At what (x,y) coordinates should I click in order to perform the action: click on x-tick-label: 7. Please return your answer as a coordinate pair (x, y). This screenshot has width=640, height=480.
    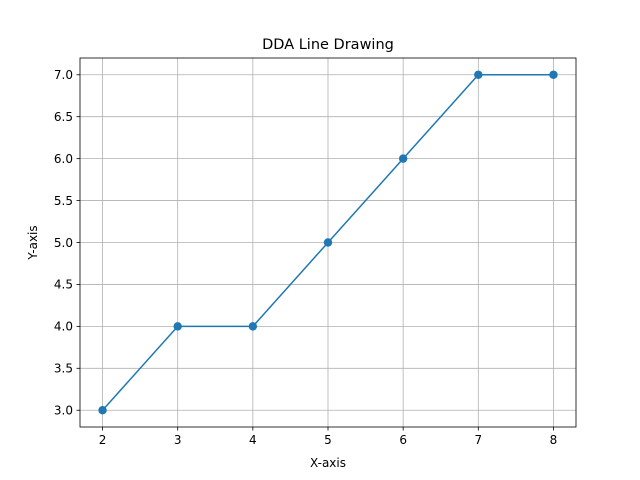
    Looking at the image, I should click on (478, 440).